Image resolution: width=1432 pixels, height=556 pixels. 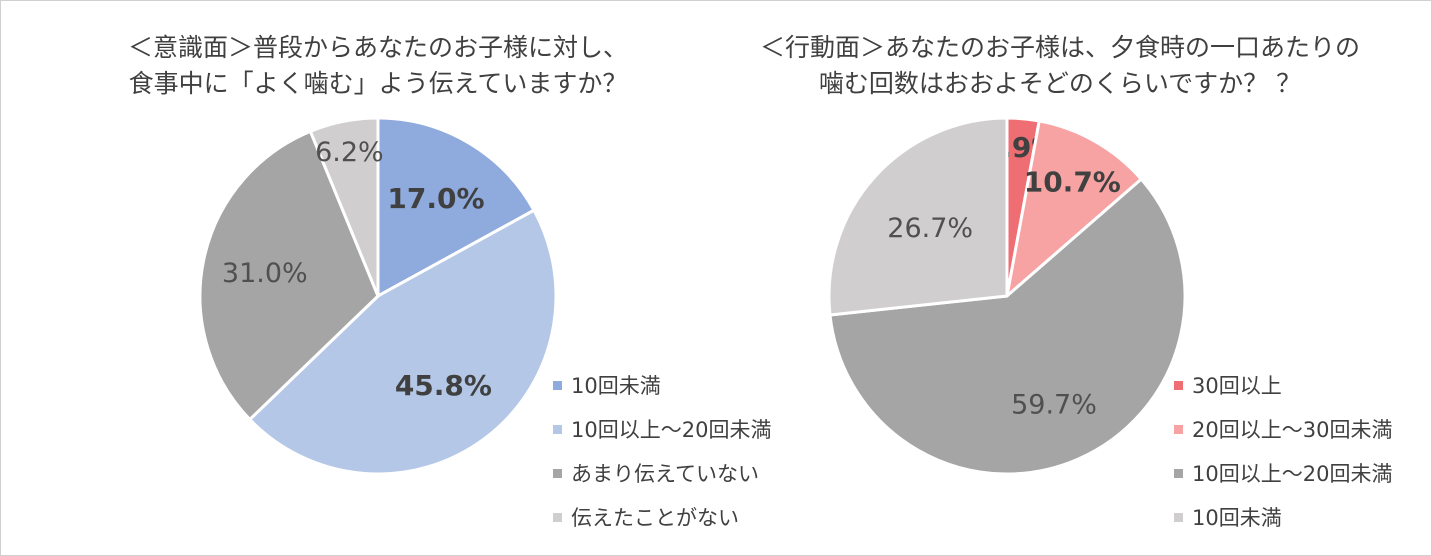 I want to click on slice-data-label: 45.8%, so click(x=443, y=385).